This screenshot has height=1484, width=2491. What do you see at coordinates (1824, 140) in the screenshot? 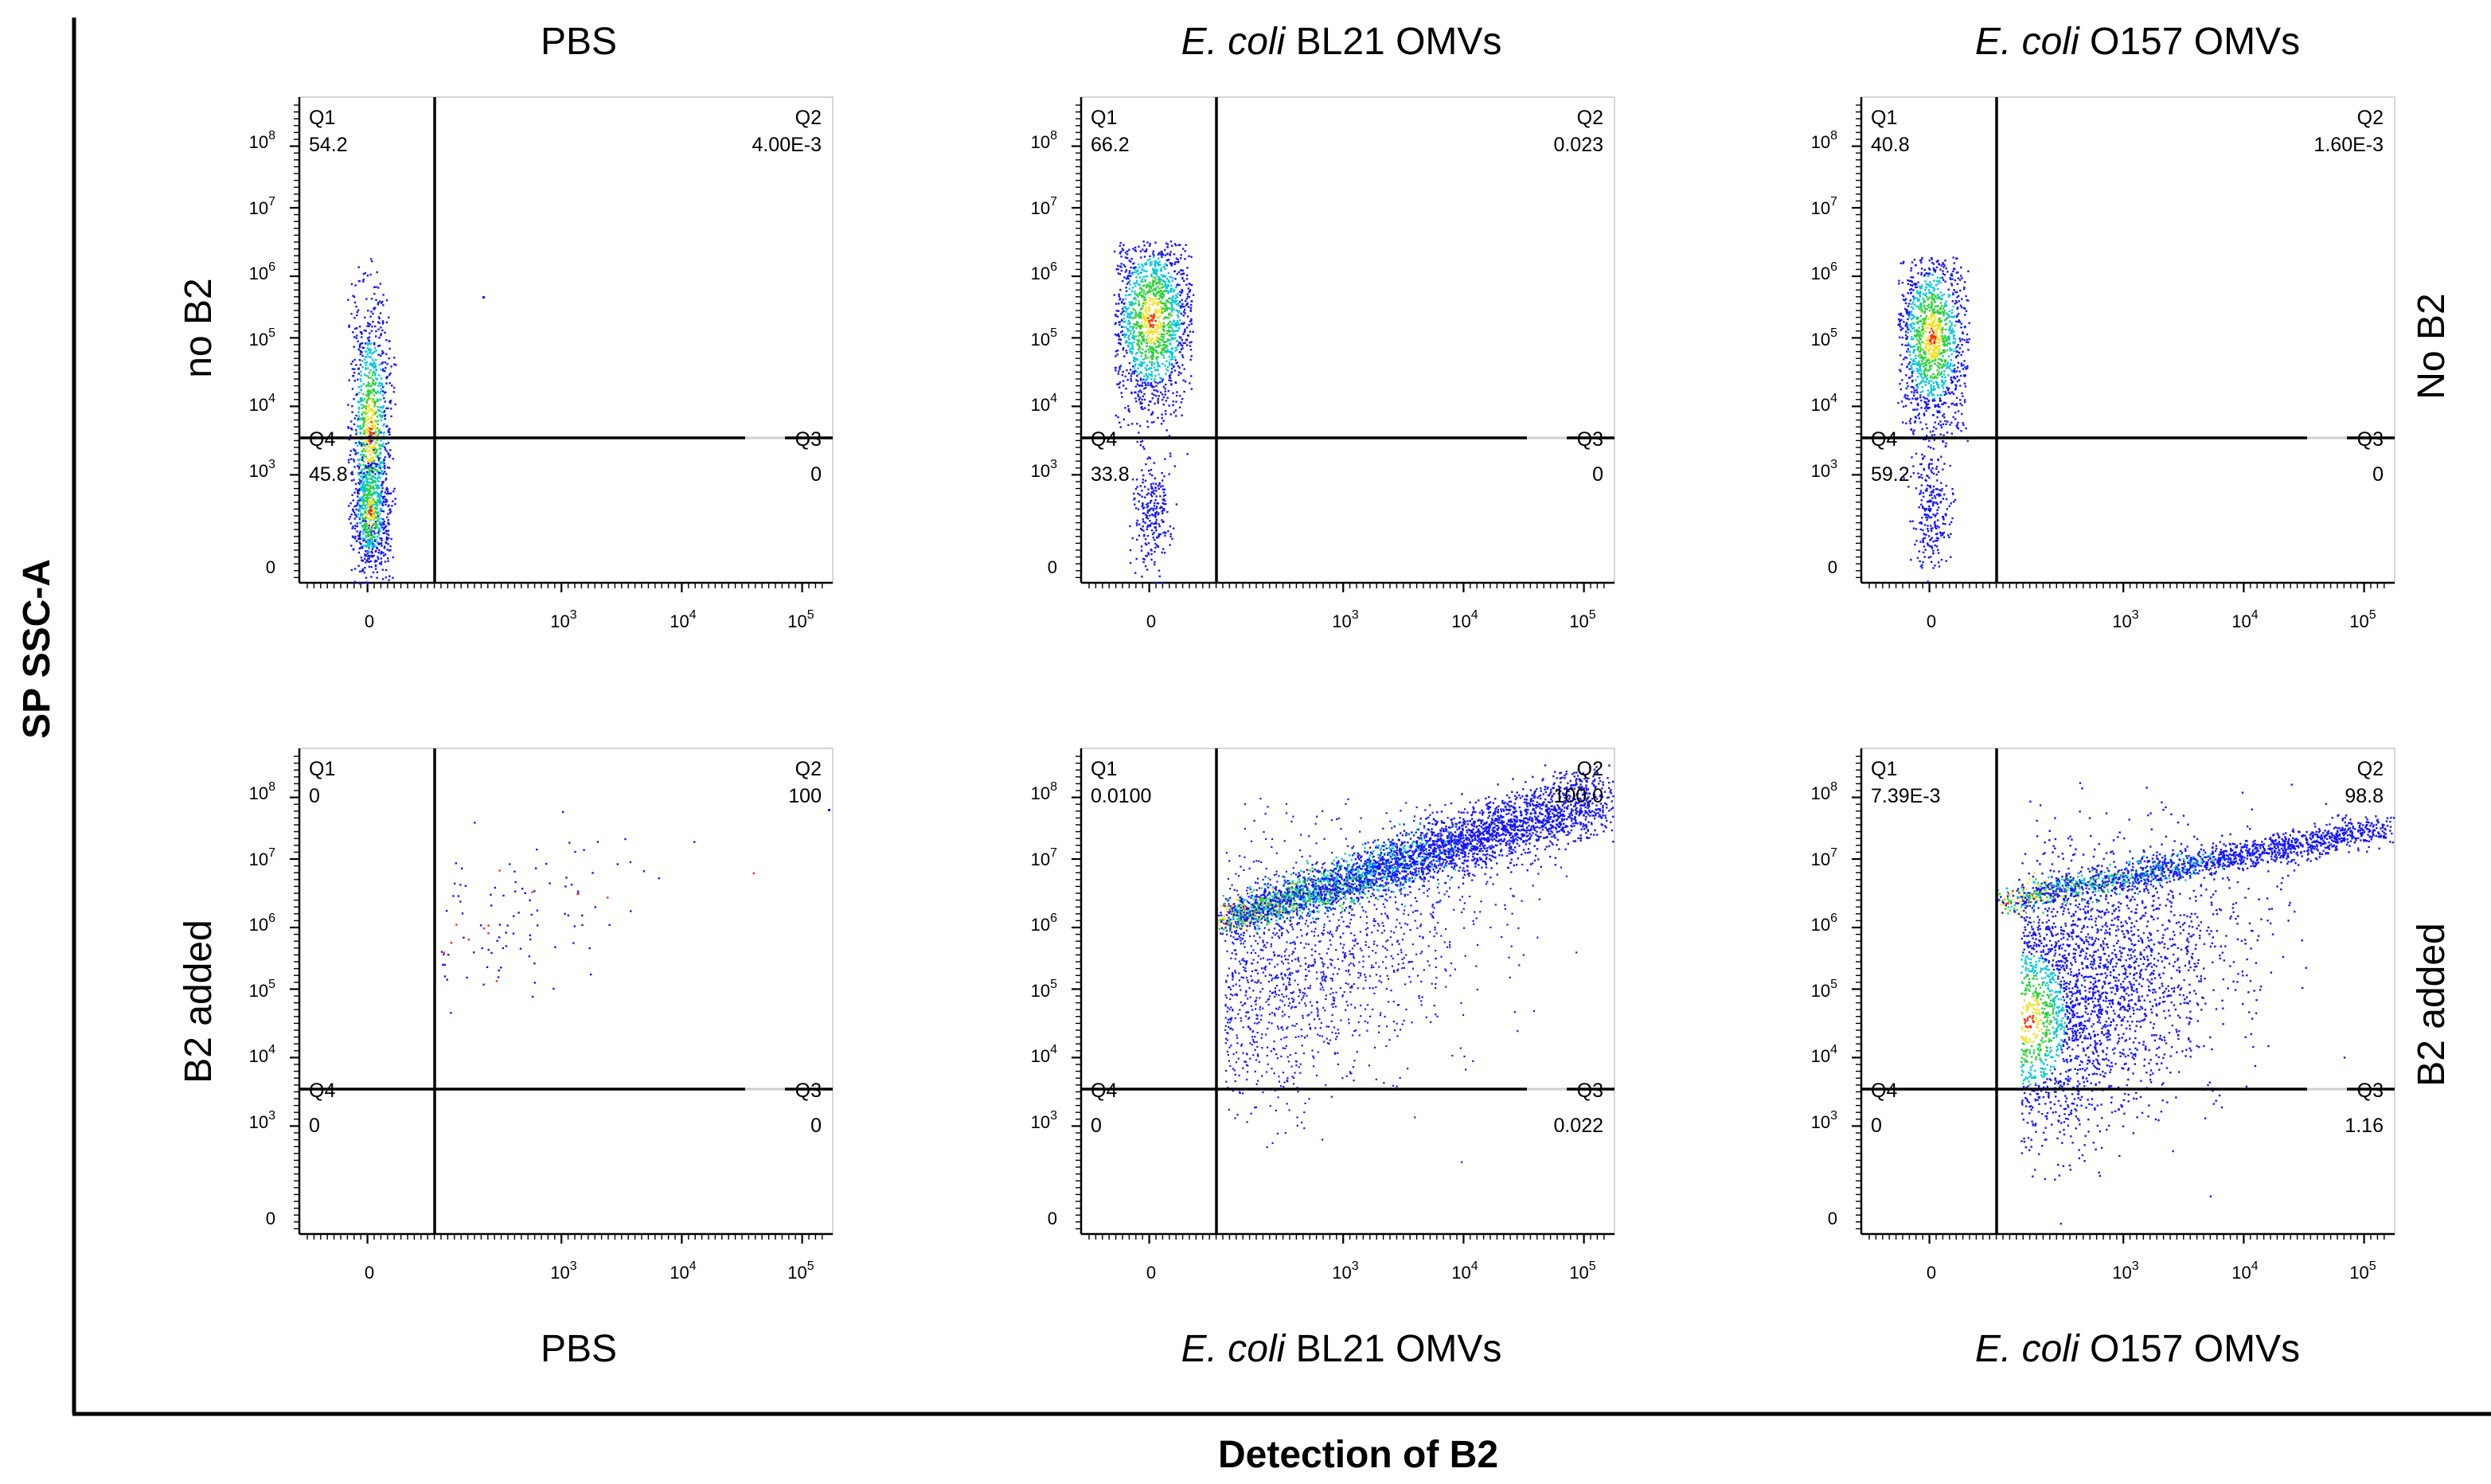
I see `y-tick-label: 108` at bounding box center [1824, 140].